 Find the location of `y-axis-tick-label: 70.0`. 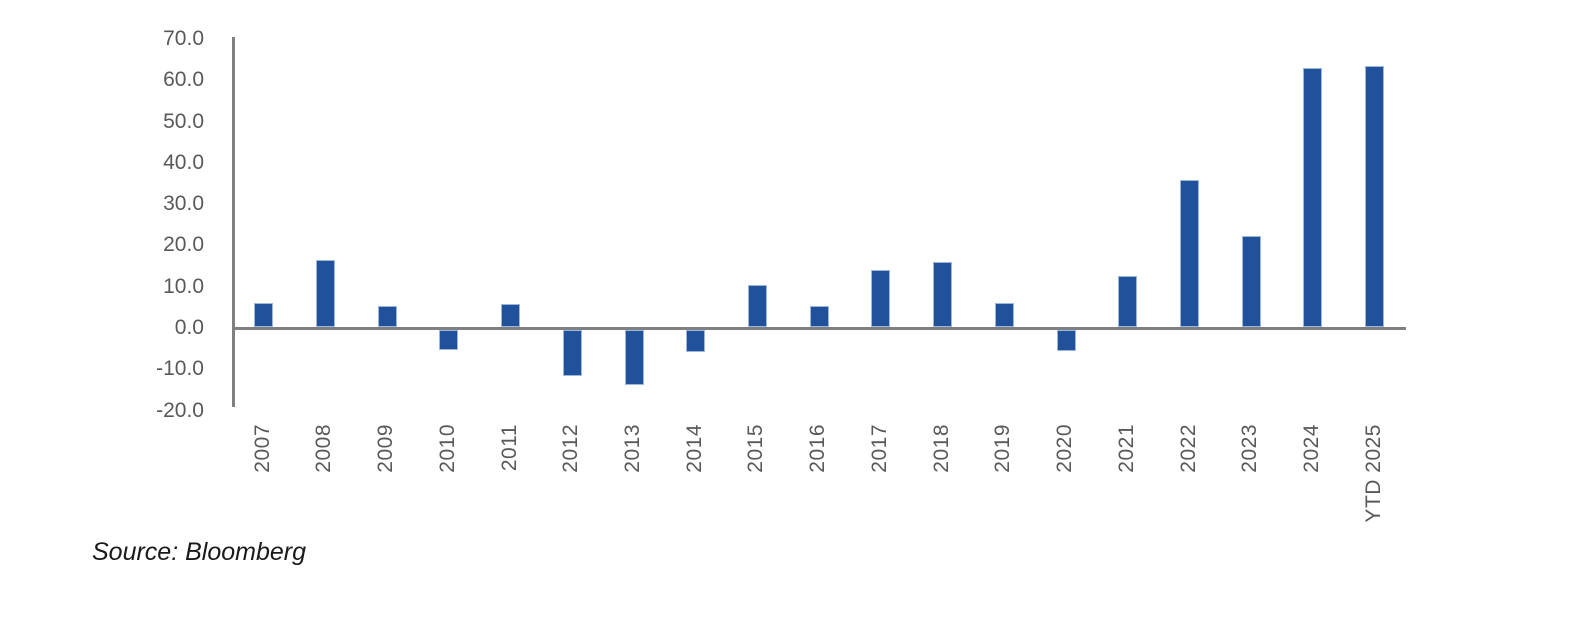

y-axis-tick-label: 70.0 is located at coordinates (183, 38).